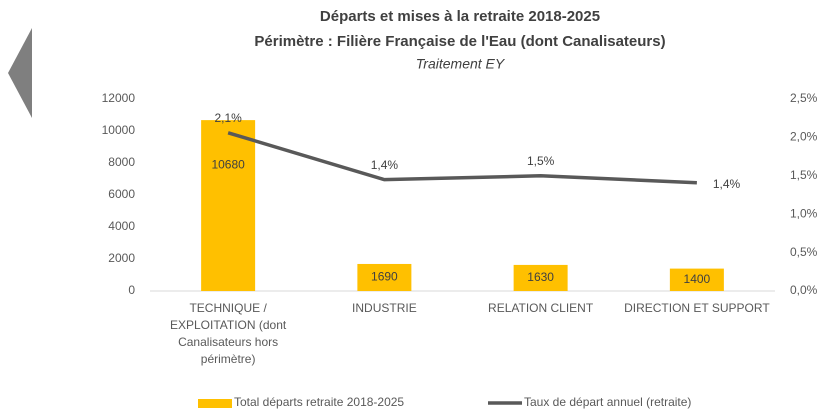  I want to click on chart-title: Départs et mises à la retraite 2018-2025, so click(460, 16).